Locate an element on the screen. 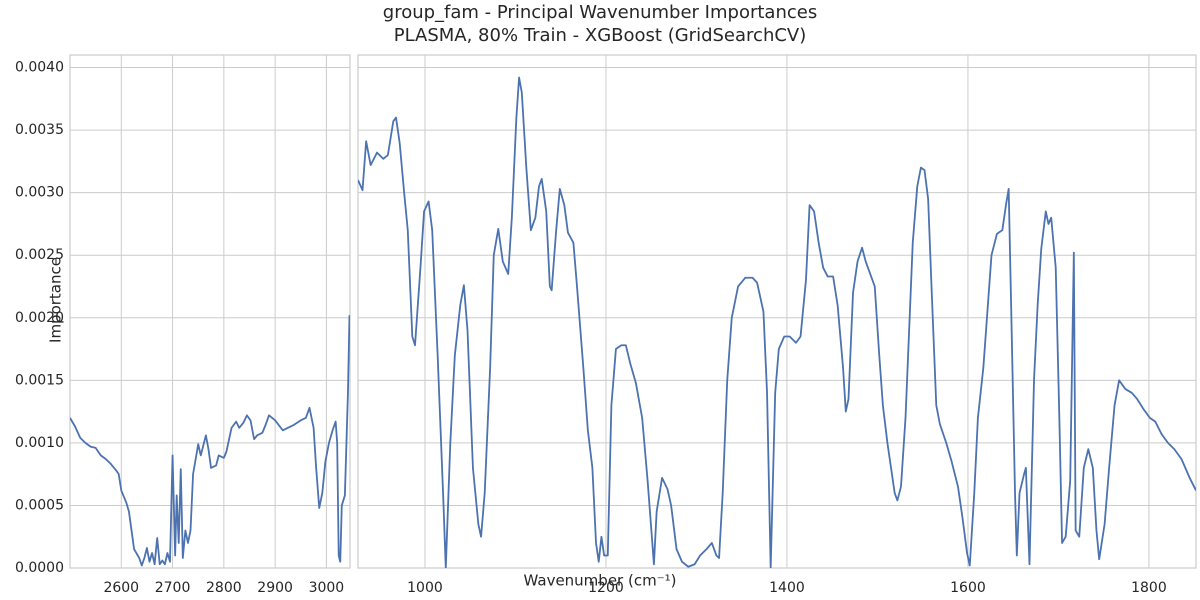 Image resolution: width=1200 pixels, height=600 pixels. x-axis-label: Wavenumber (cm⁻¹) is located at coordinates (600, 581).